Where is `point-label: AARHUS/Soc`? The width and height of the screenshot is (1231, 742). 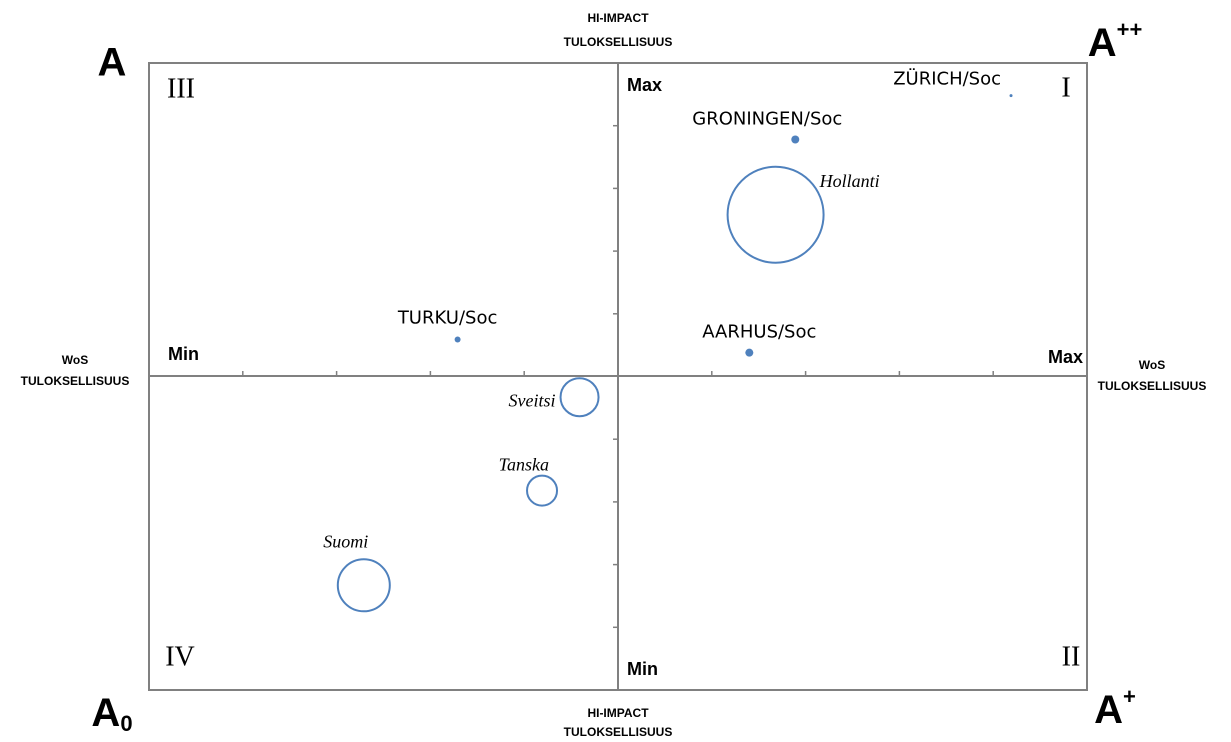
point-label: AARHUS/Soc is located at coordinates (759, 332).